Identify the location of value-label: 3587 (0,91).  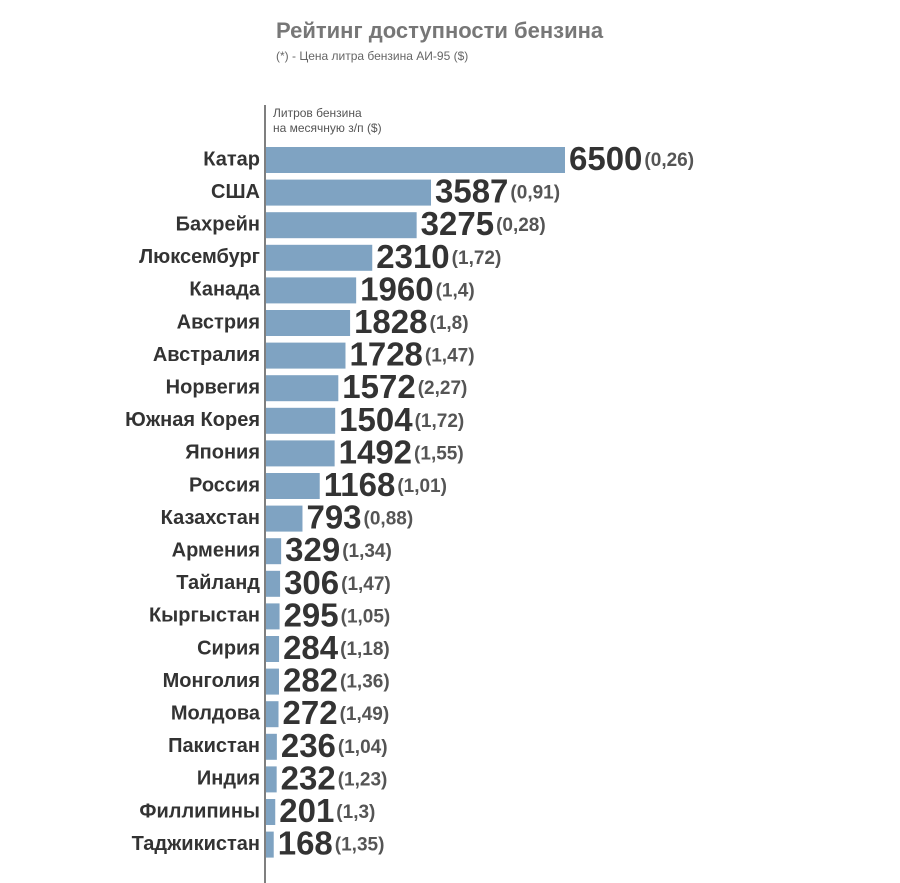
(497, 190).